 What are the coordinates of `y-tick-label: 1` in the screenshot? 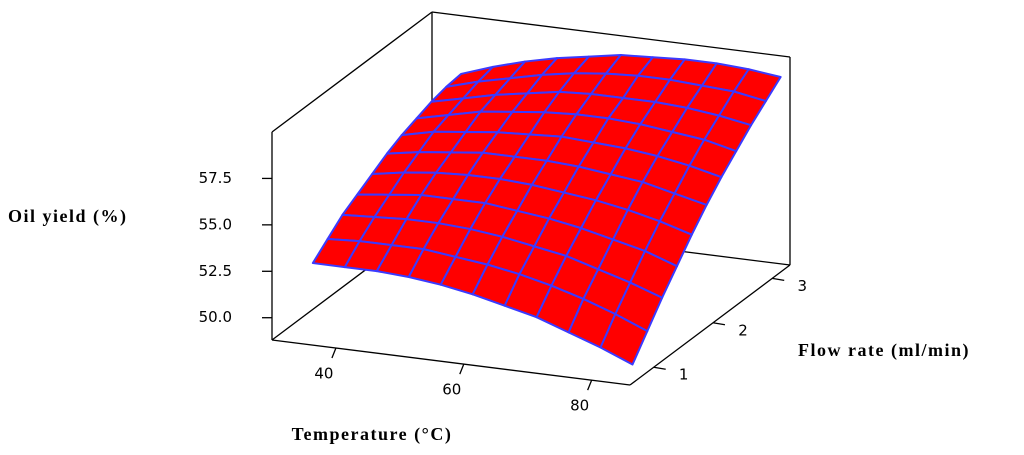 It's located at (684, 375).